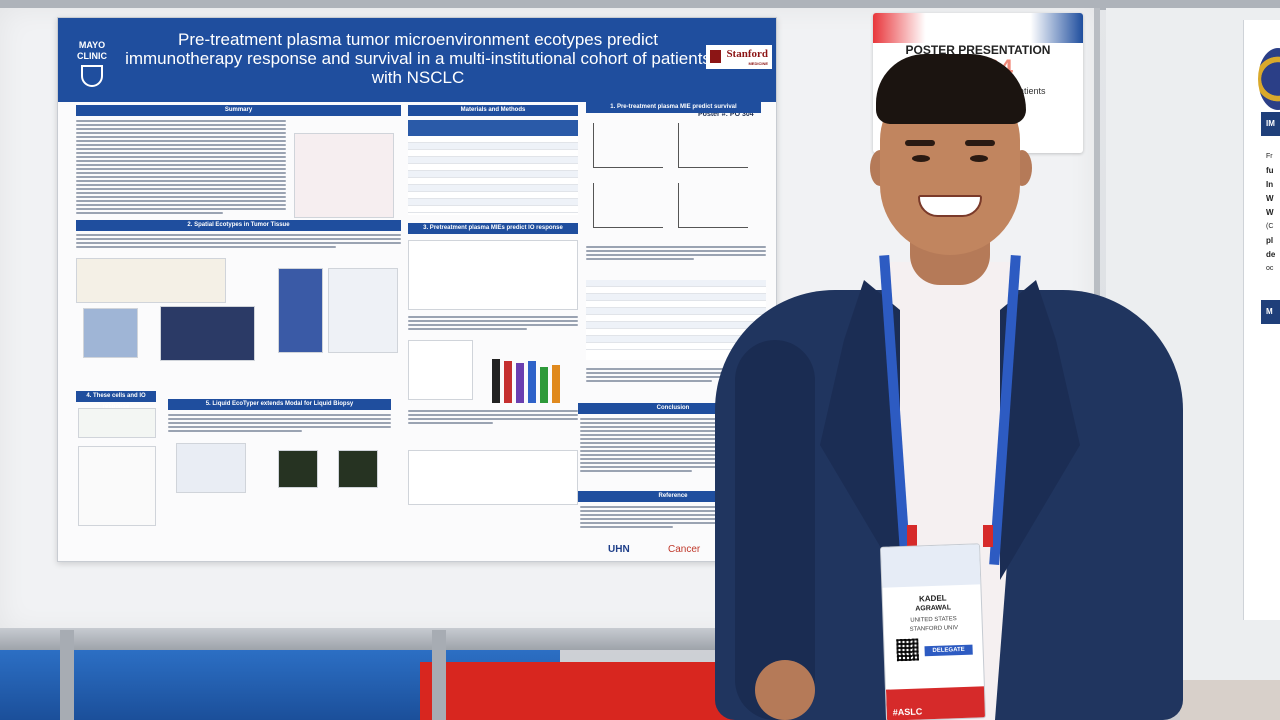 The height and width of the screenshot is (720, 1280). Describe the element at coordinates (785, 690) in the screenshot. I see `hand` at that location.